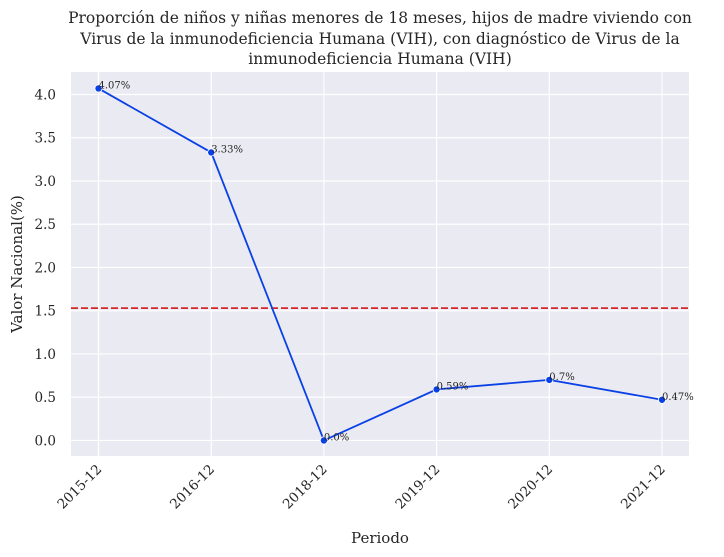 This screenshot has width=724, height=557. I want to click on y-tick-label: 4.0, so click(45, 95).